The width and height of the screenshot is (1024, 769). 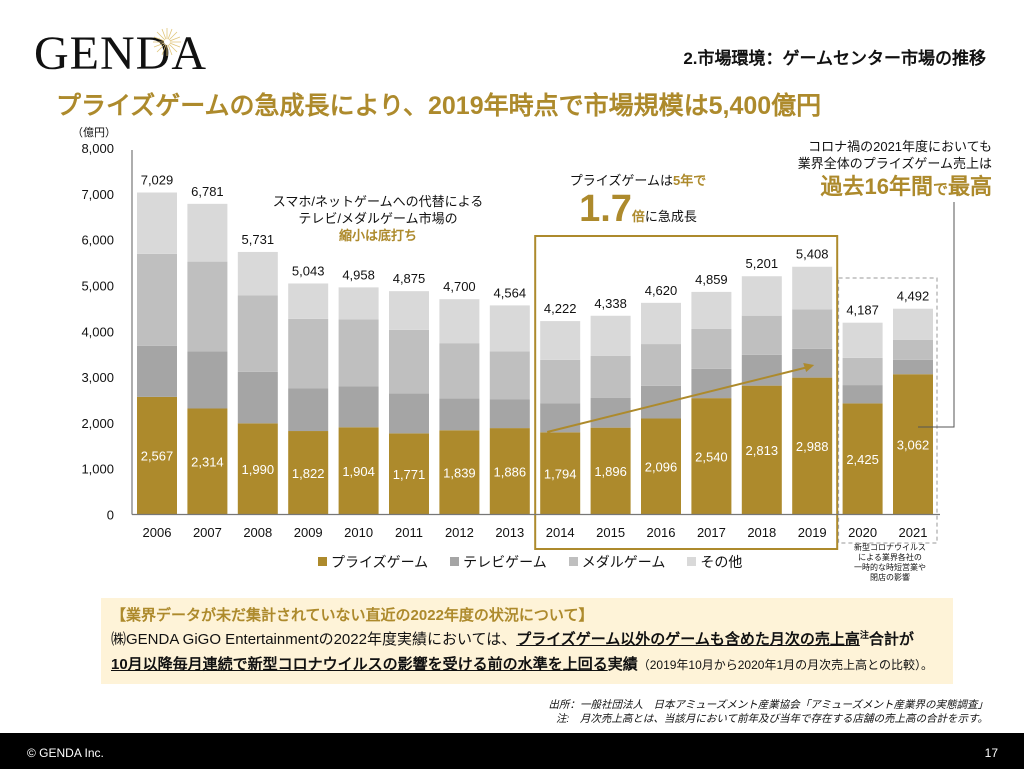 What do you see at coordinates (505, 562) in the screenshot?
I see `legend-label-tv: テレビゲーム` at bounding box center [505, 562].